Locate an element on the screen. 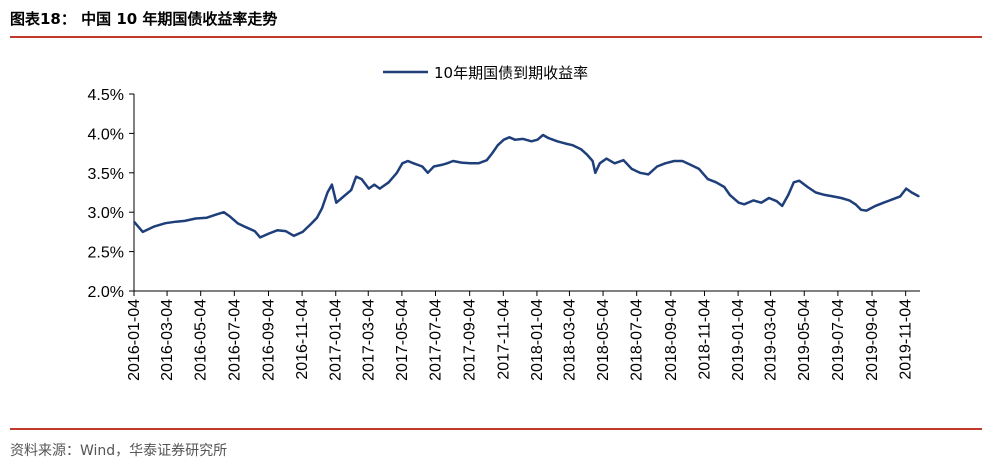  x-tick-label: 2019-01-04 is located at coordinates (738, 340).